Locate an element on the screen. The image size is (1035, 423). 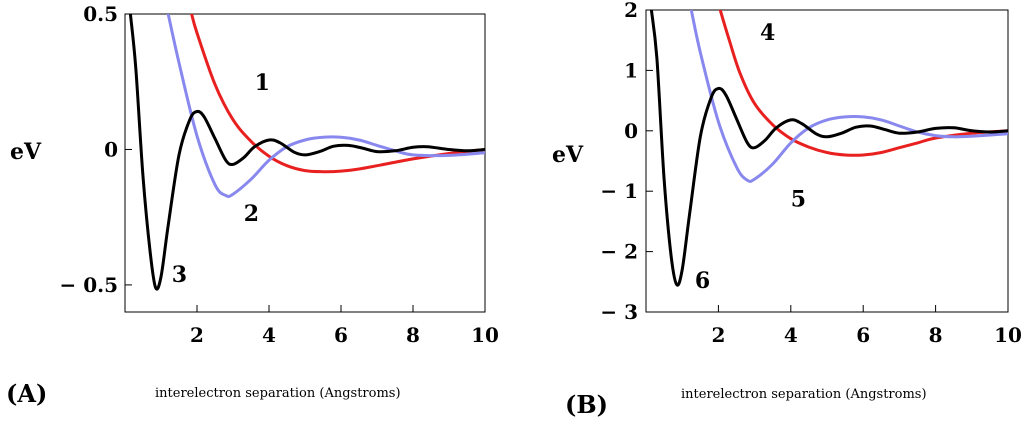
y-tick-label: 0.5 is located at coordinates (100, 14).